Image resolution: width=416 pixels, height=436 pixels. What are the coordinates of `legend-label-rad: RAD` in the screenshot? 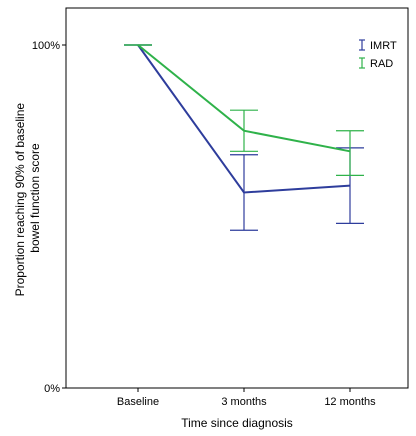 It's located at (381, 64).